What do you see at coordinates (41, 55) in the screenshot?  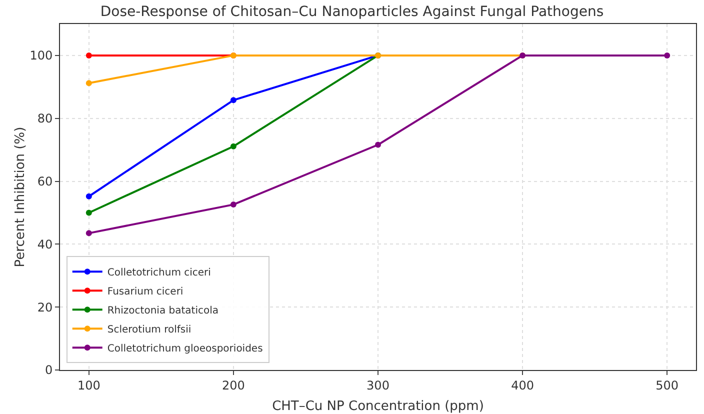 I see `y-tick-label: 100` at bounding box center [41, 55].